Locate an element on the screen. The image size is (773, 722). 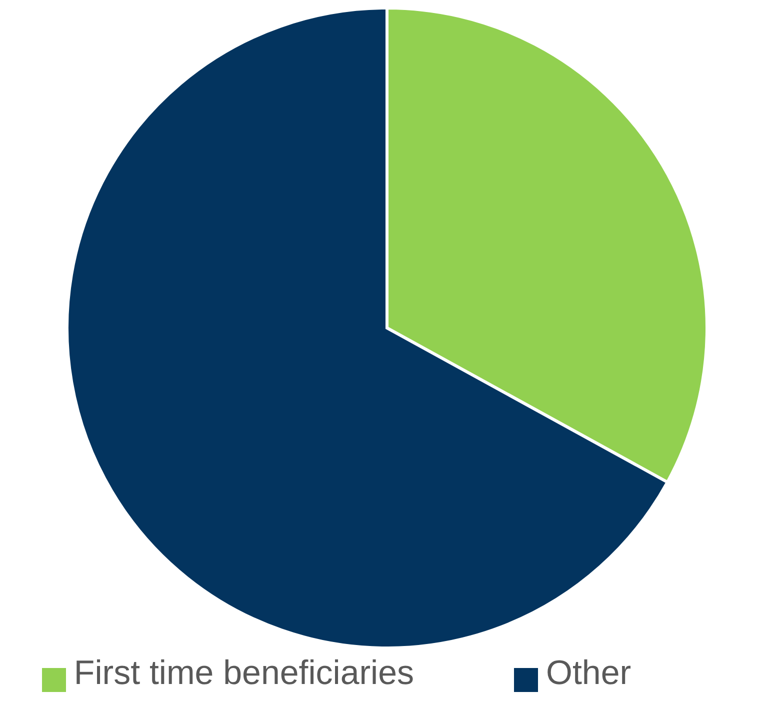
legend-label: First time beneficiaries is located at coordinates (244, 673).